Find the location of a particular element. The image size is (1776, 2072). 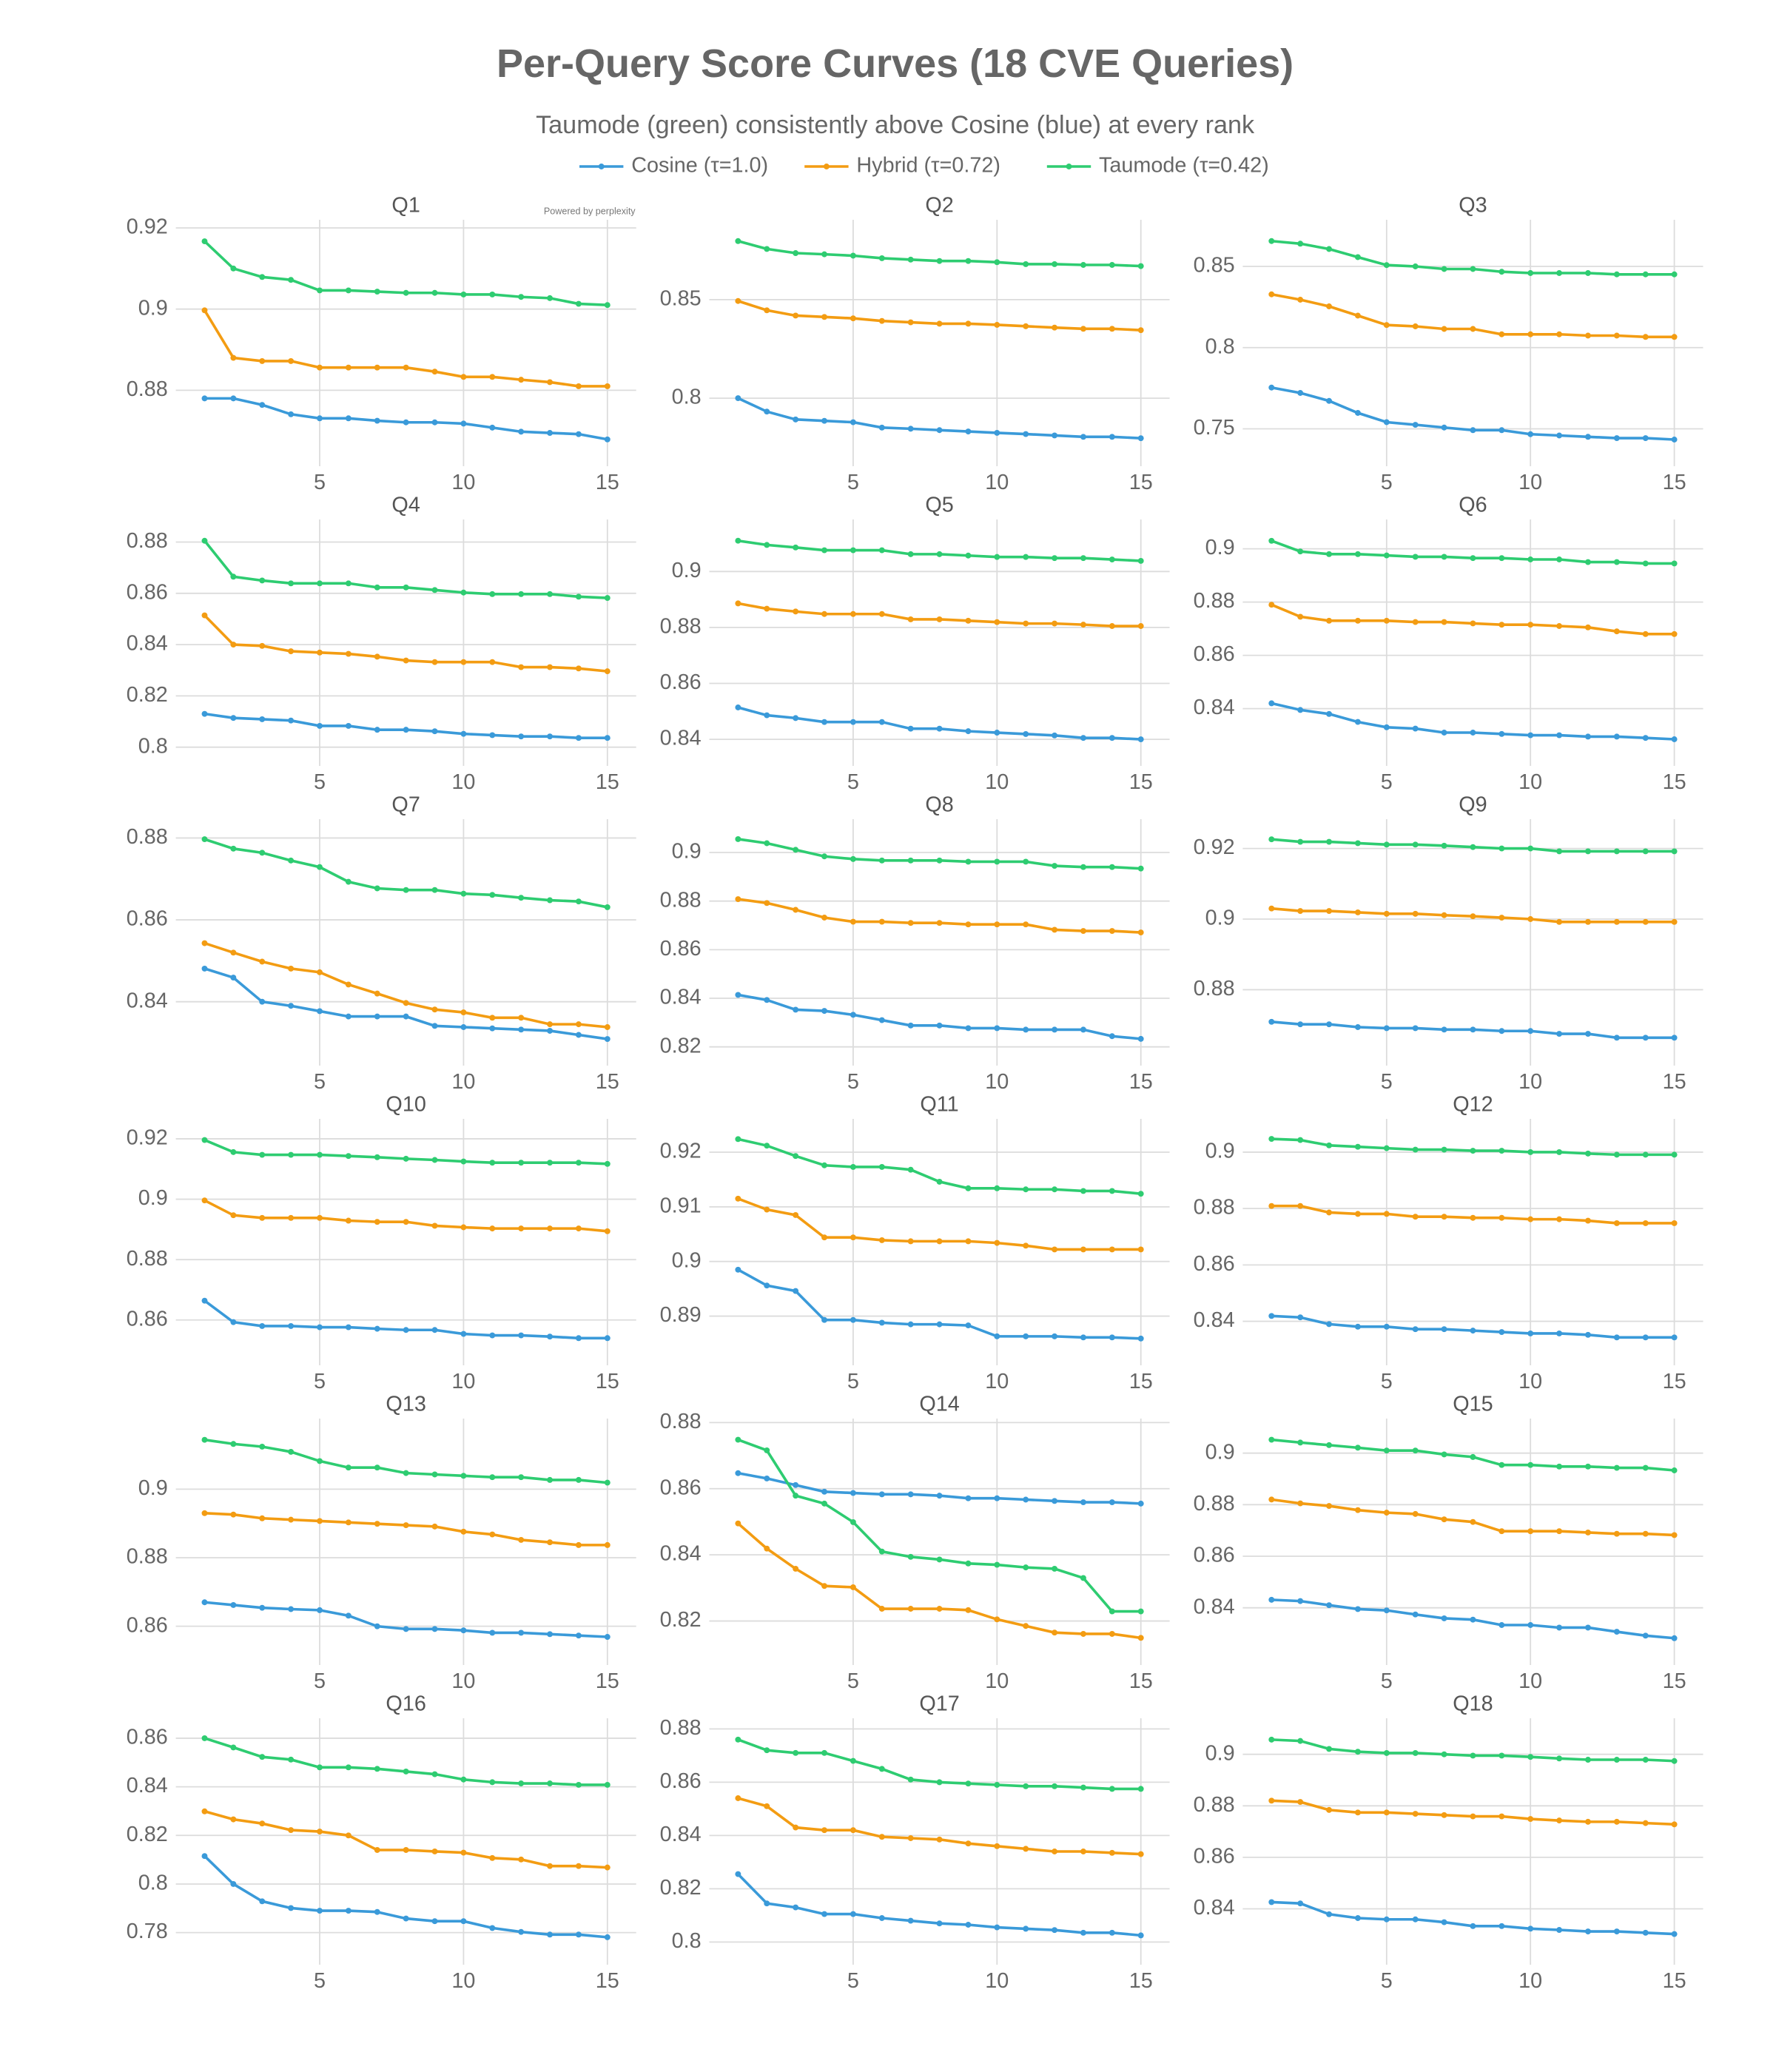

legend-label: Taumode (τ=0.42) is located at coordinates (1184, 166).